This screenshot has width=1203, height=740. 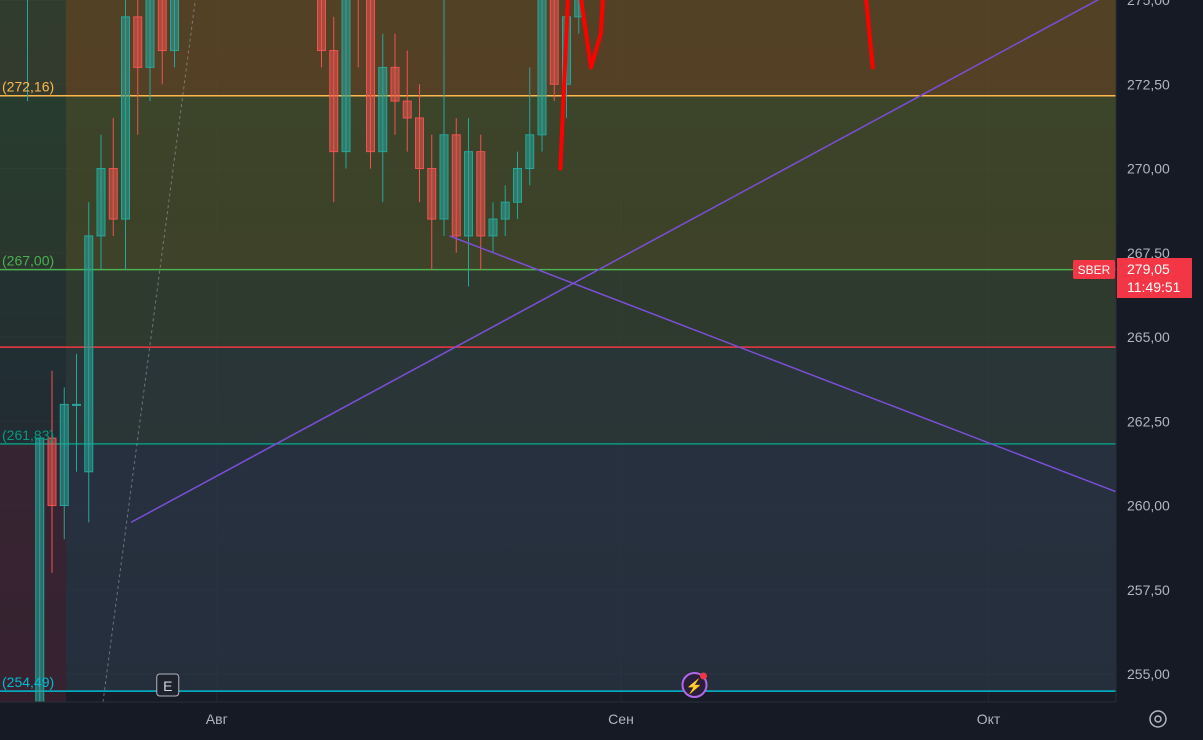 What do you see at coordinates (1158, 719) in the screenshot?
I see `settings-icon` at bounding box center [1158, 719].